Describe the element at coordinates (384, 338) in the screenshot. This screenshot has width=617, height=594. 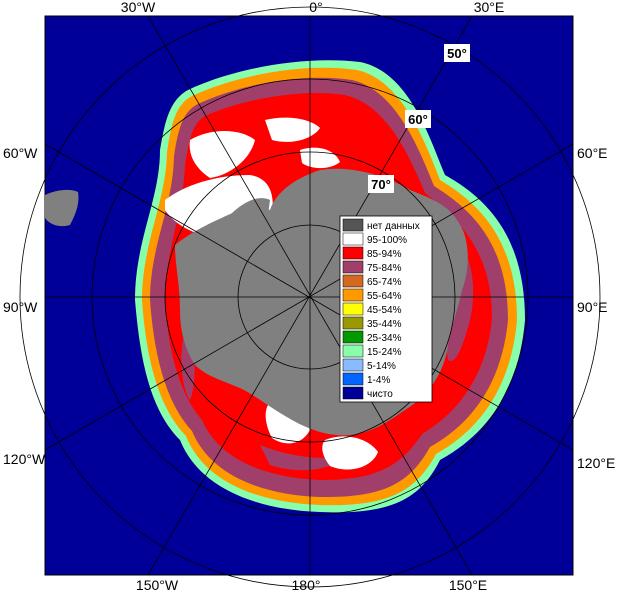
I see `legend-label: 25-34%` at that location.